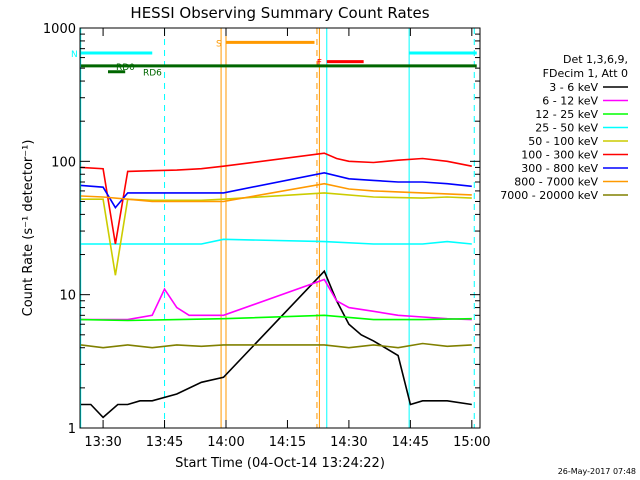 This screenshot has width=640, height=480. Describe the element at coordinates (556, 182) in the screenshot. I see `legend-label-7: 800 - 7000 keV` at that location.